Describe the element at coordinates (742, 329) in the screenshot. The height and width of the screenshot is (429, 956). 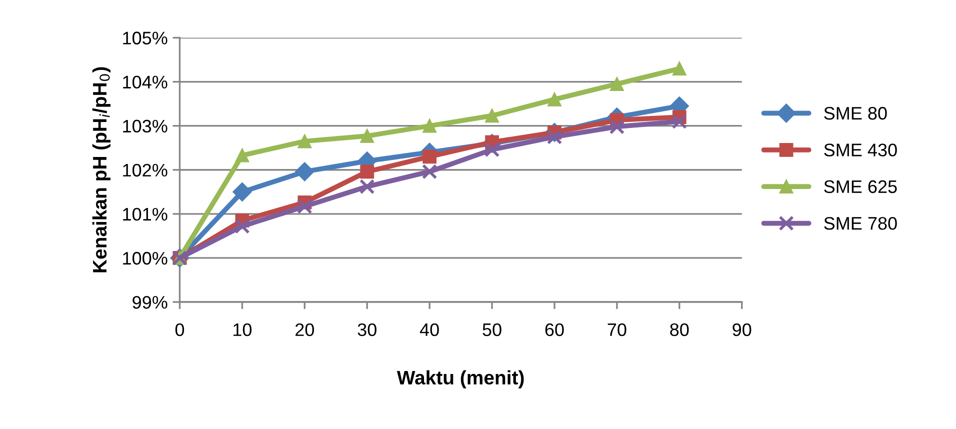
I see `x-tick-label: 90` at that location.